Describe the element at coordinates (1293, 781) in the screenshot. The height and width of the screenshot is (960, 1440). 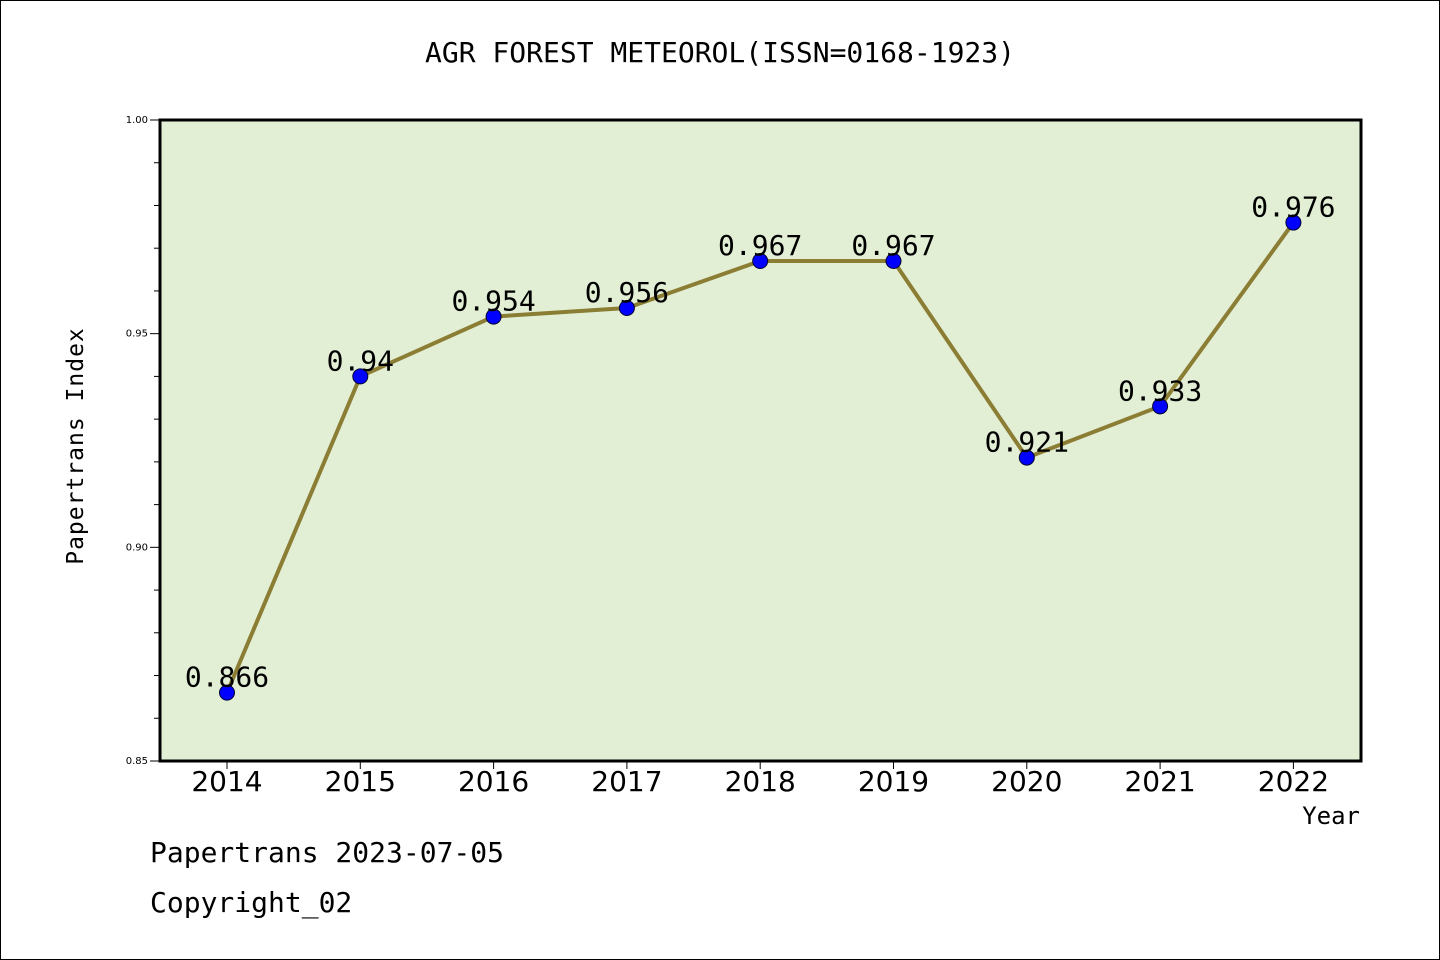
I see `x-tick-label: 2022` at that location.